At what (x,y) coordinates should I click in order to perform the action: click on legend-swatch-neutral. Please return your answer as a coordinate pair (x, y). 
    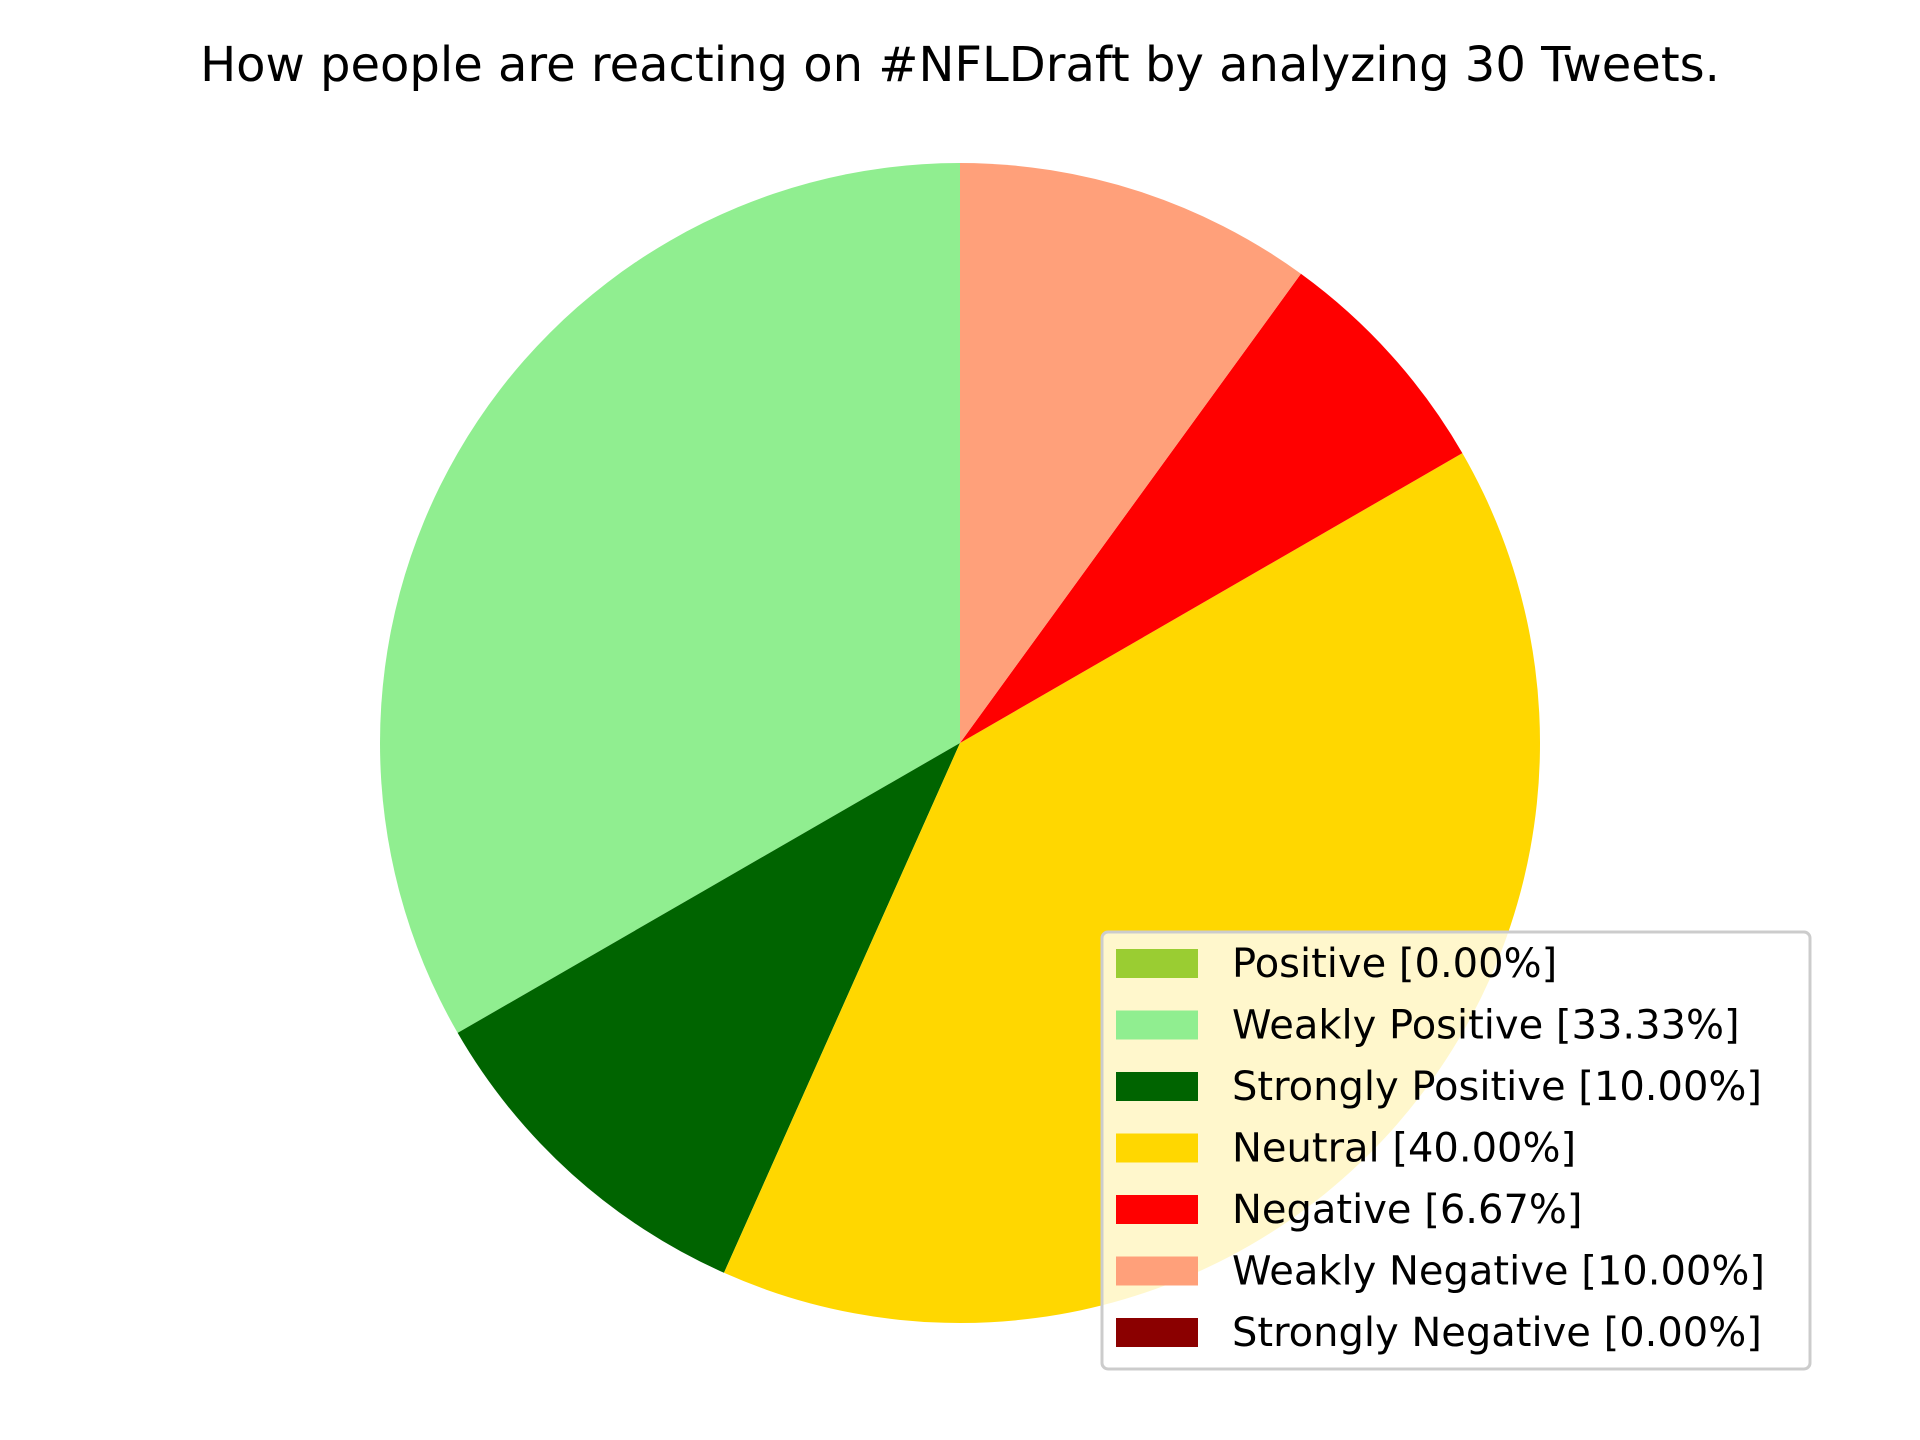
    Looking at the image, I should click on (1157, 1148).